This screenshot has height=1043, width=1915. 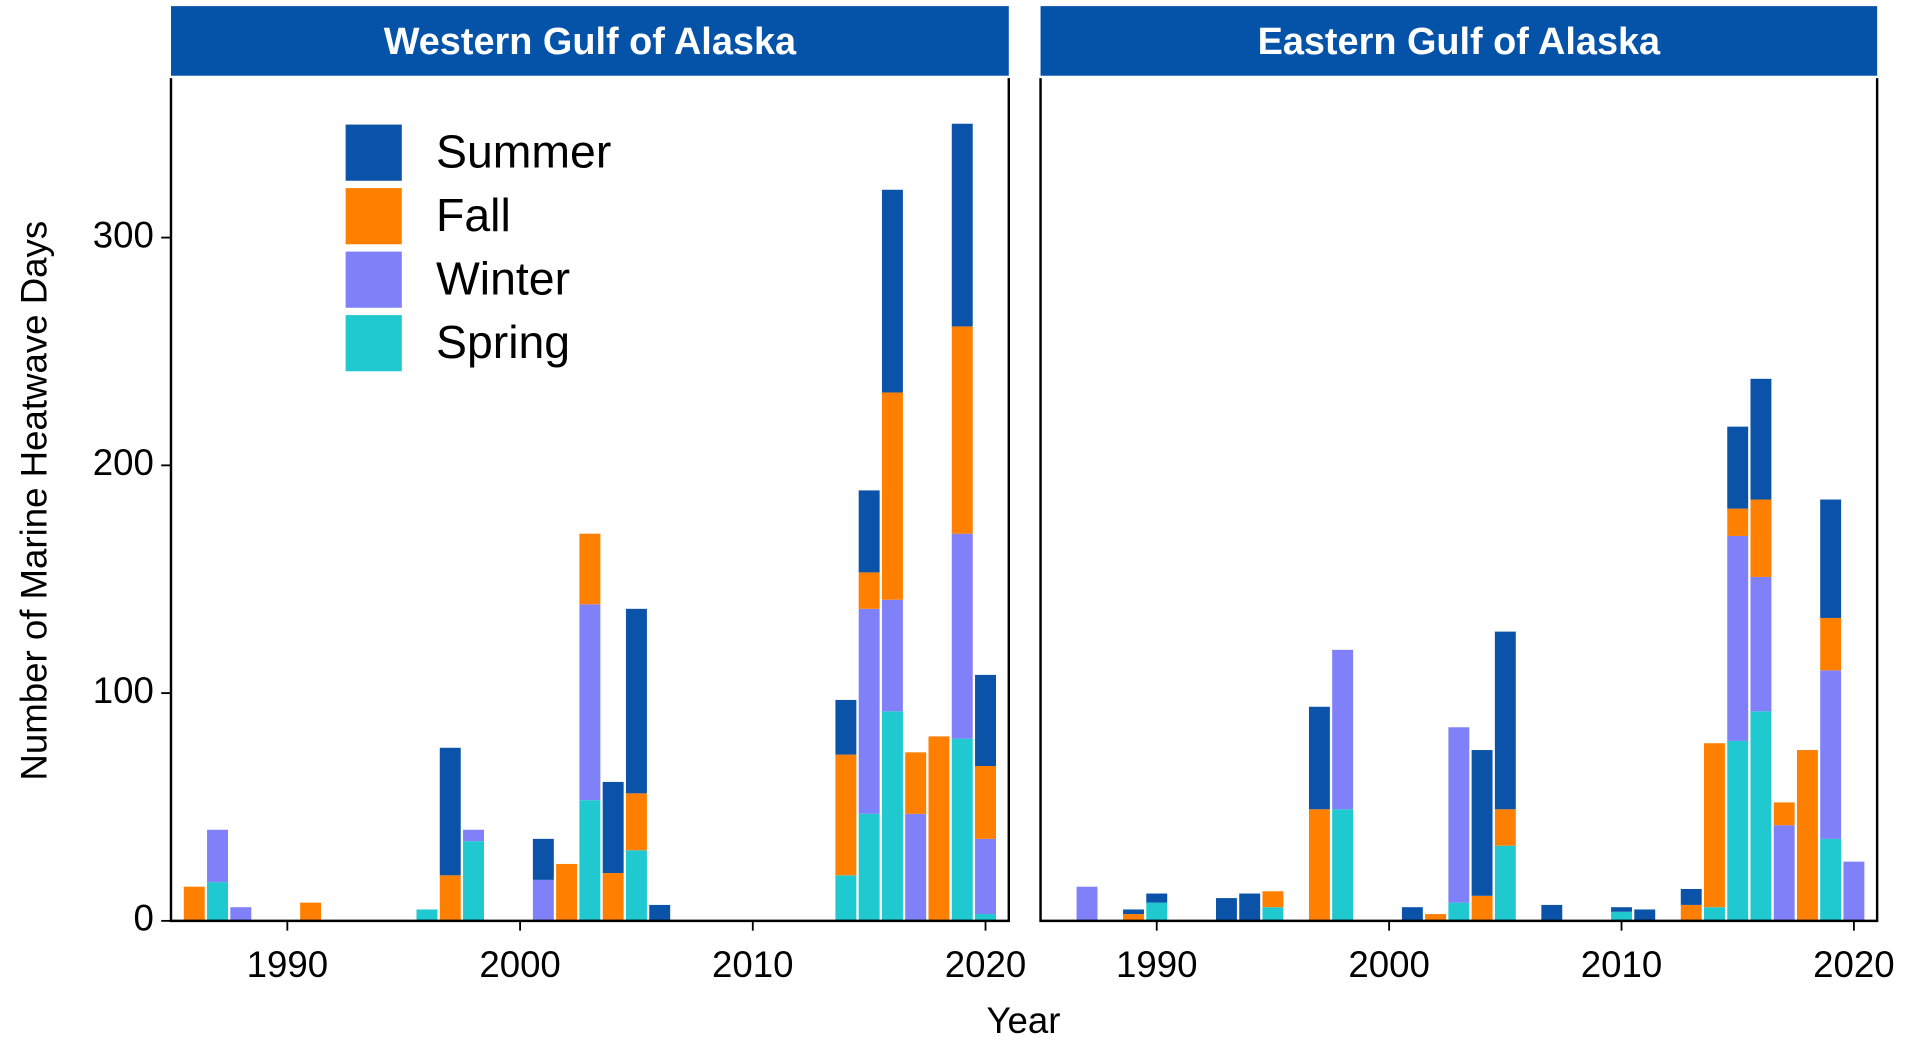 I want to click on legend-label: Spring, so click(x=503, y=342).